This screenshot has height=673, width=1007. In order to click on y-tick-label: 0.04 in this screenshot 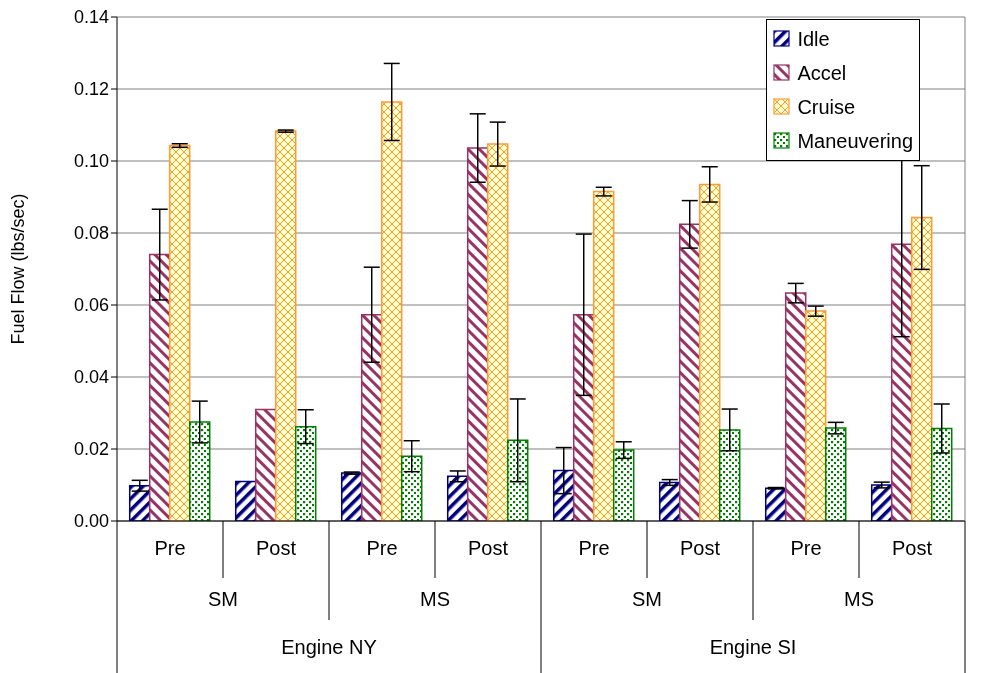, I will do `click(91, 377)`.